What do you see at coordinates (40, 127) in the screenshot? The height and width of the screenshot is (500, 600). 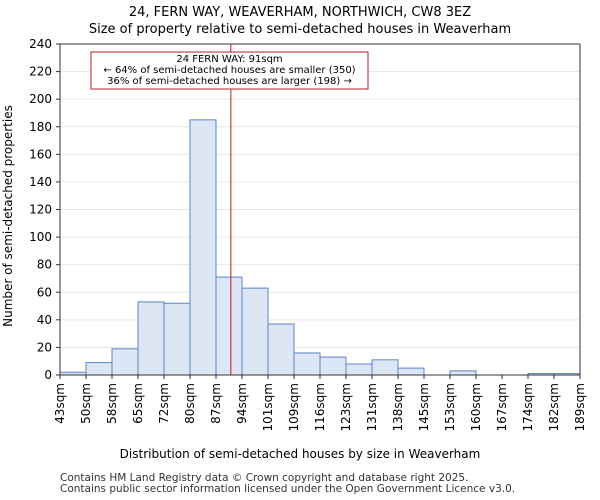 I see `y-tick-label: 180` at bounding box center [40, 127].